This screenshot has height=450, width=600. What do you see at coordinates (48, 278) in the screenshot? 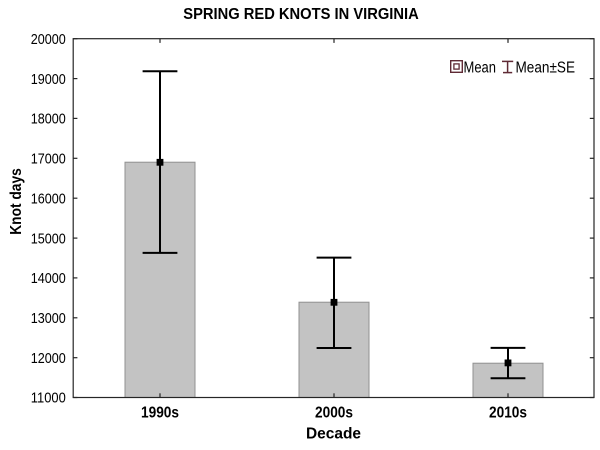
I see `svg-text: 14000` at bounding box center [48, 278].